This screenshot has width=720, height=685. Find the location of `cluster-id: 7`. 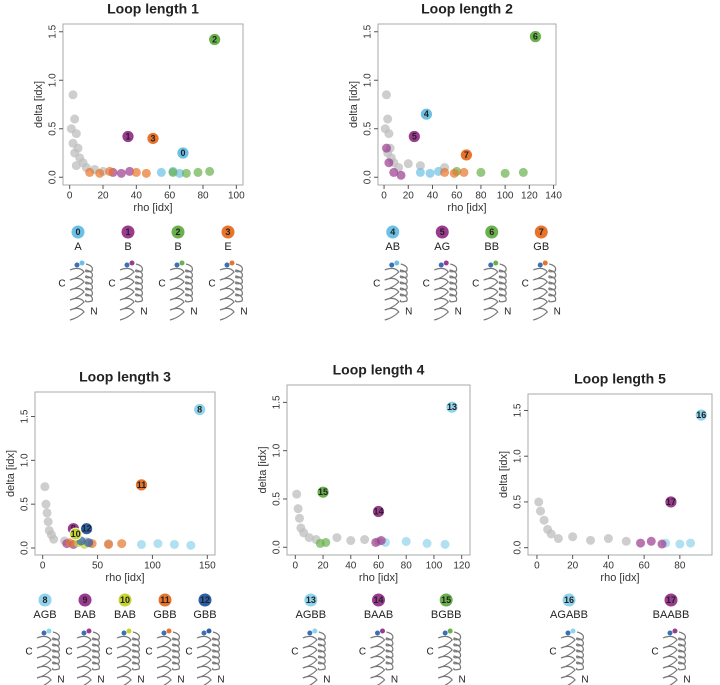

cluster-id: 7 is located at coordinates (466, 155).